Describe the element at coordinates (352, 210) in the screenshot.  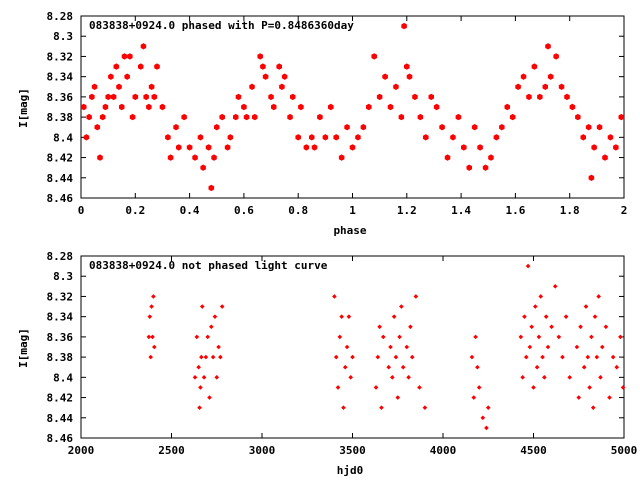
I see `x-tick-label: 1` at that location.